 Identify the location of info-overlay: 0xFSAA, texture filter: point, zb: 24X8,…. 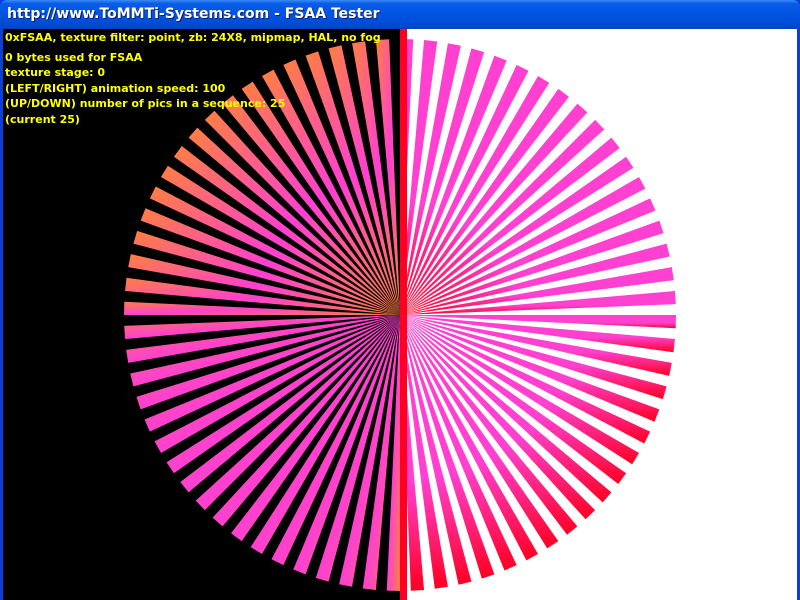
(193, 78).